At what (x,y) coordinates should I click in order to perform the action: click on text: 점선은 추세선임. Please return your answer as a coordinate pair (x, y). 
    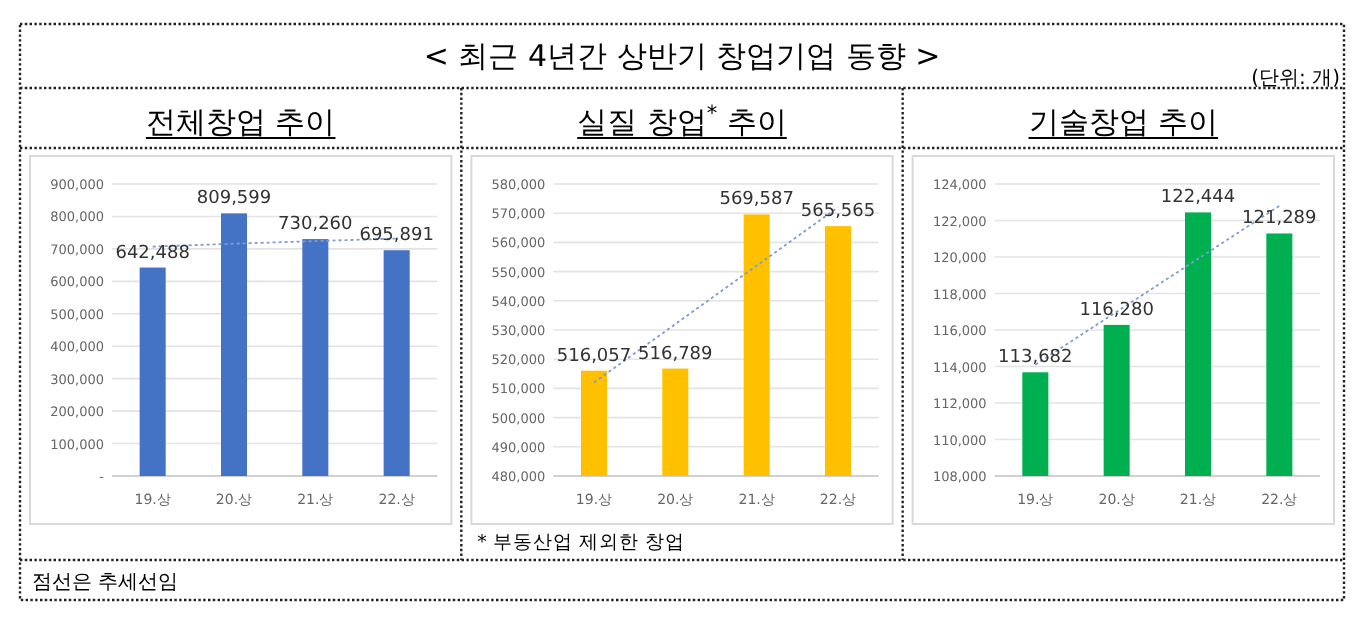
    Looking at the image, I should click on (105, 583).